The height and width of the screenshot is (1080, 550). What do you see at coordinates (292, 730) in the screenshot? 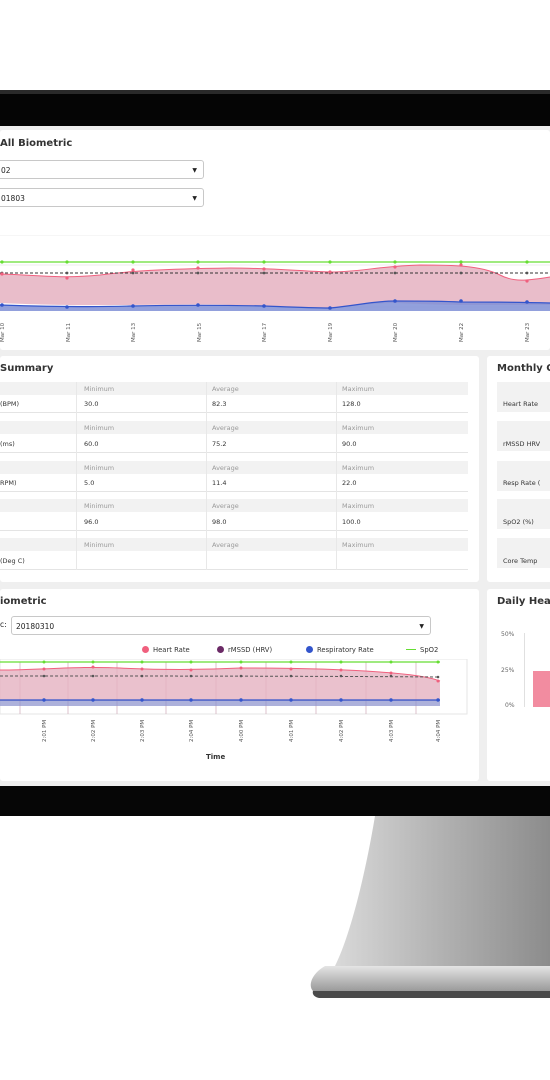
I see `x-tick: 4:01 PM` at bounding box center [292, 730].